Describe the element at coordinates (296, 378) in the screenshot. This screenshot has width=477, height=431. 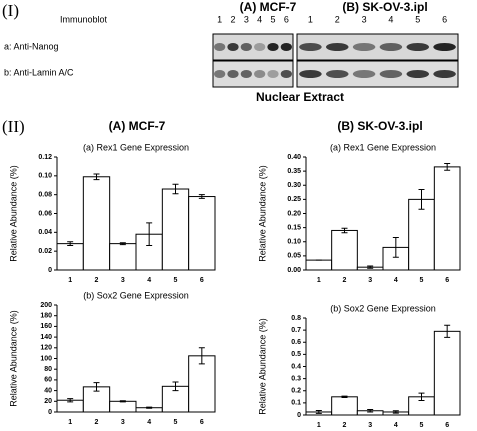
I see `y-tick-label: 0.3` at that location.